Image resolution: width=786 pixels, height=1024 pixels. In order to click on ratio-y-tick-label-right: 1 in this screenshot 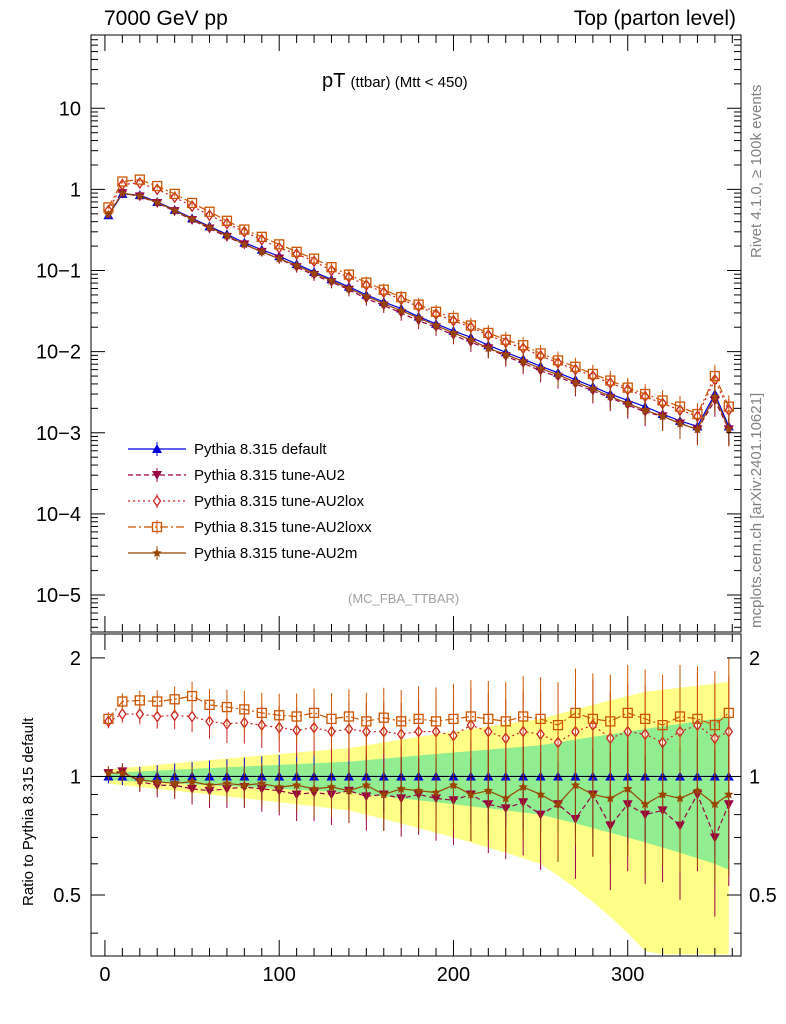, I will do `click(754, 777)`.